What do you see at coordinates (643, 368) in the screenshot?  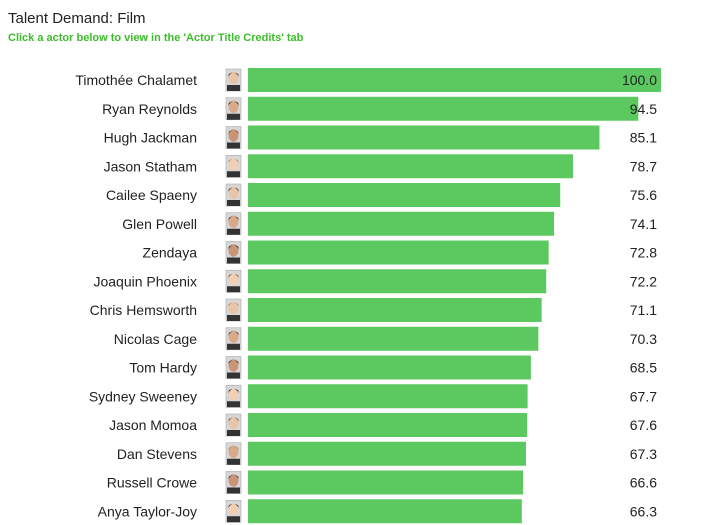 I see `value-label: 68.5` at bounding box center [643, 368].